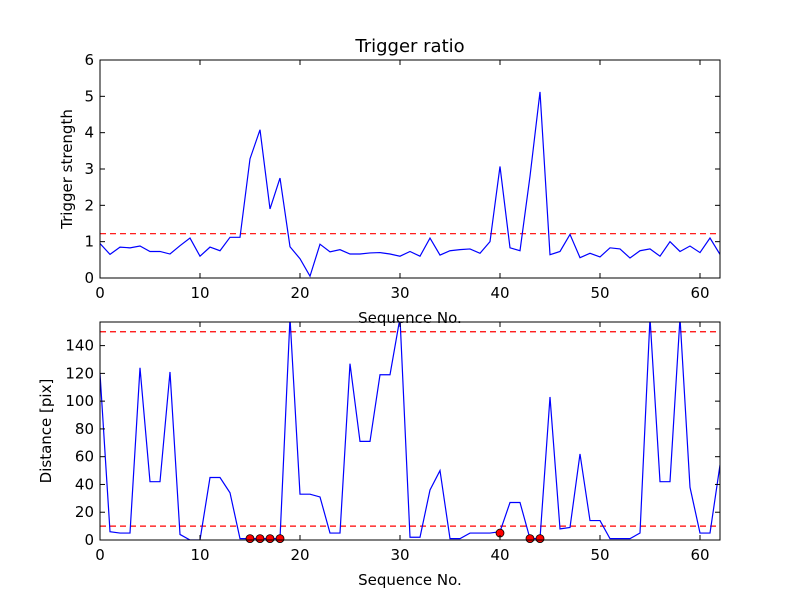 Image resolution: width=800 pixels, height=600 pixels. I want to click on y-tick-label: 20, so click(84, 512).